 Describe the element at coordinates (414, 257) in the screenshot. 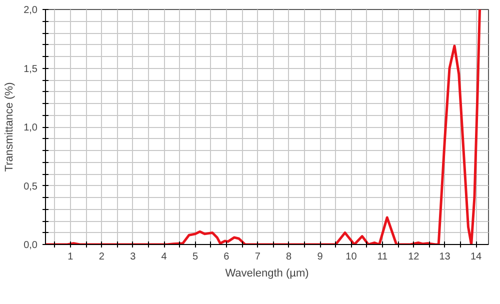

I see `x-tick-label: 12` at that location.